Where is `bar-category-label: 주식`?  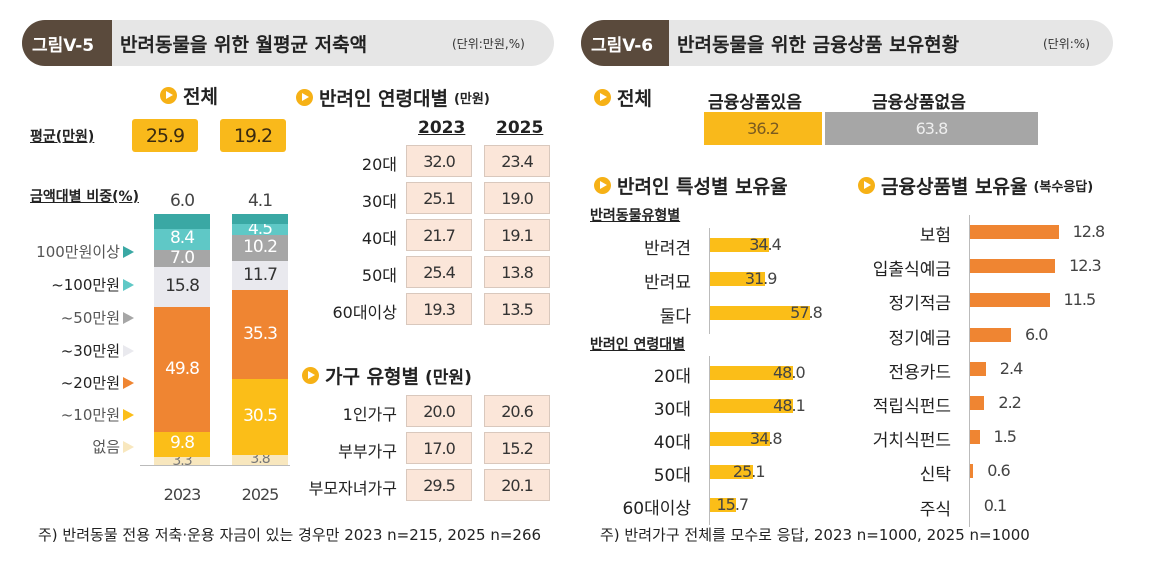
bar-category-label: 주식 is located at coordinates (935, 509).